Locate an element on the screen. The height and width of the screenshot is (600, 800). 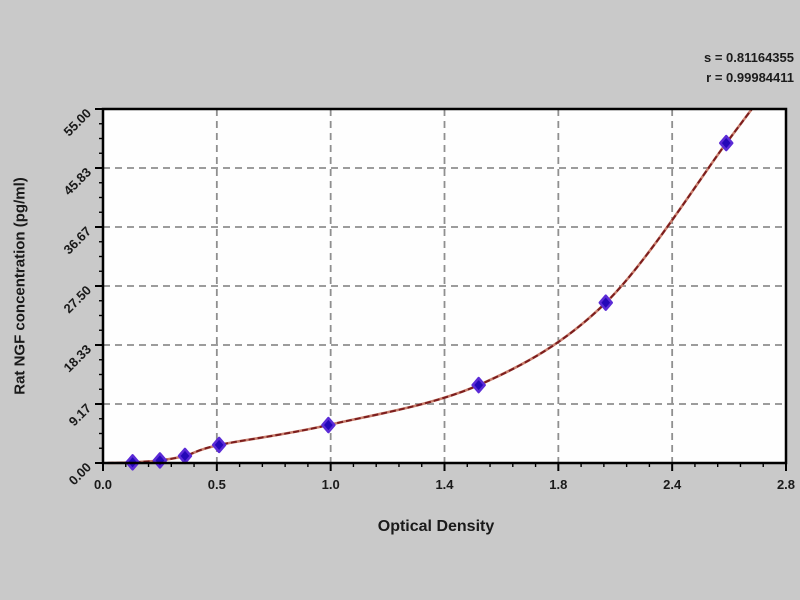
y-tick-label: 0.00 is located at coordinates (80, 474).